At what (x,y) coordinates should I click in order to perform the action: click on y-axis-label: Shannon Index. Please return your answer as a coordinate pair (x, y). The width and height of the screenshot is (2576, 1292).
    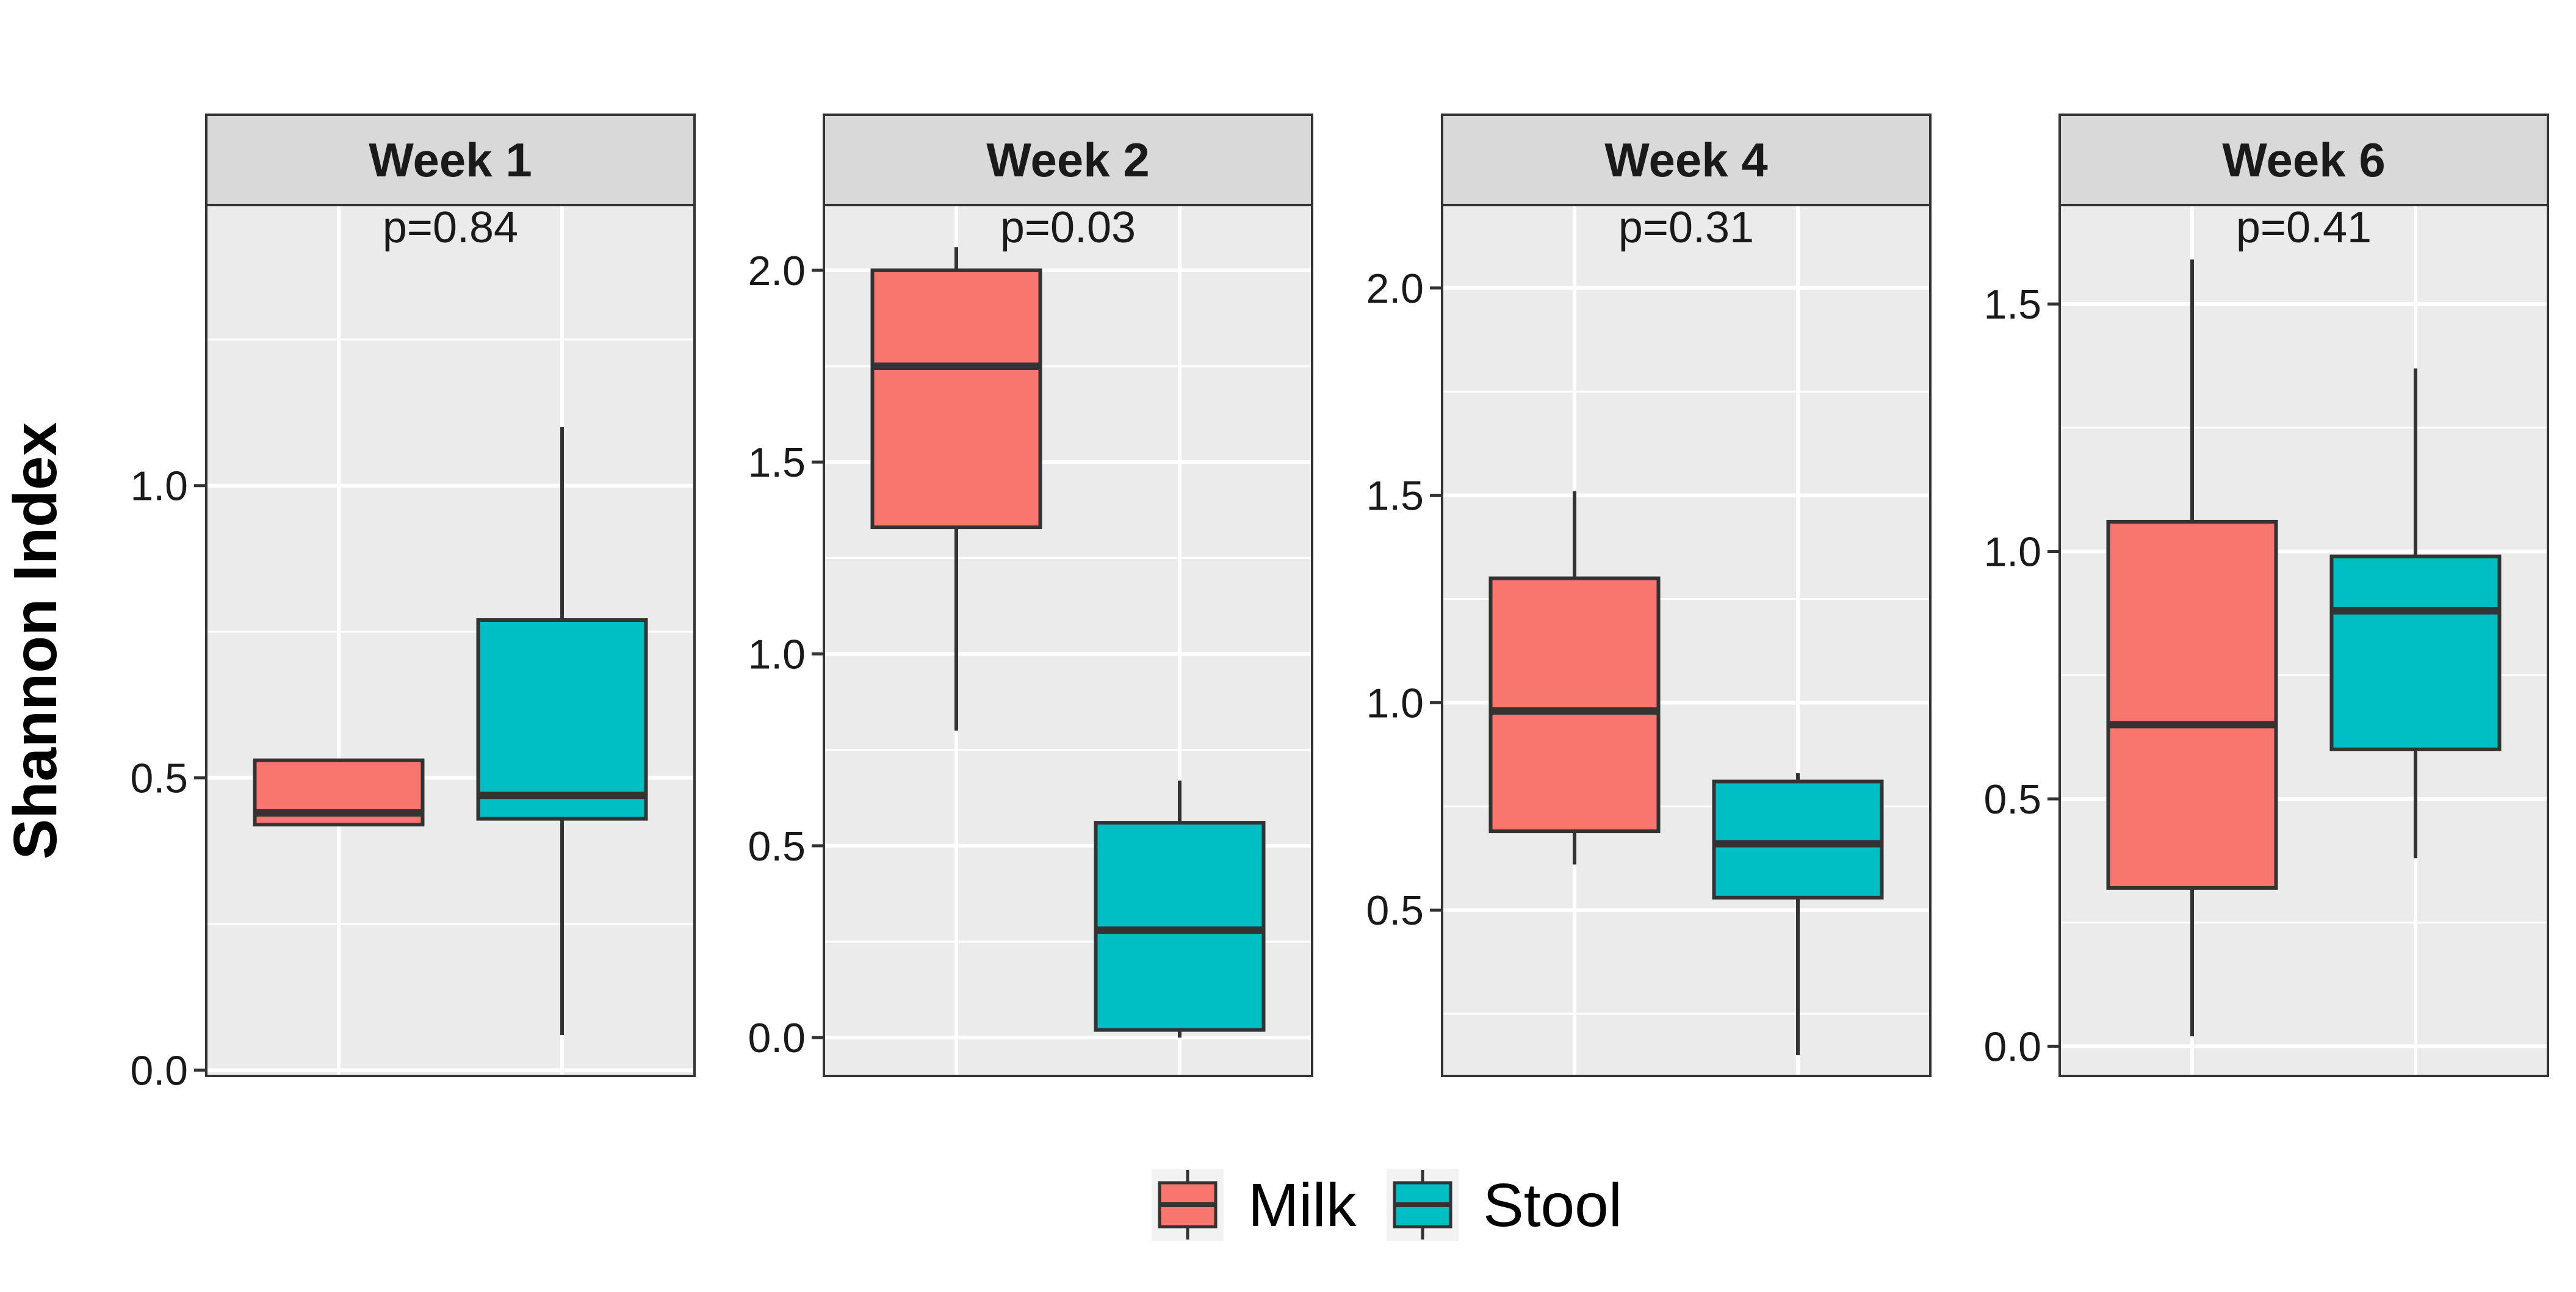
    Looking at the image, I should click on (35, 641).